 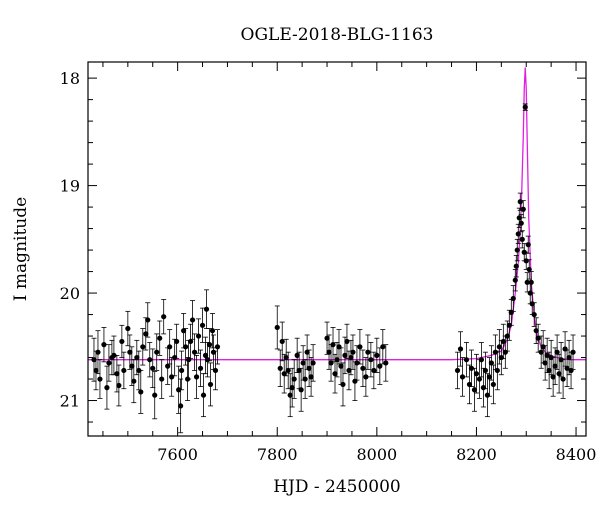 I want to click on y-tick-label: 21, so click(x=70, y=401).